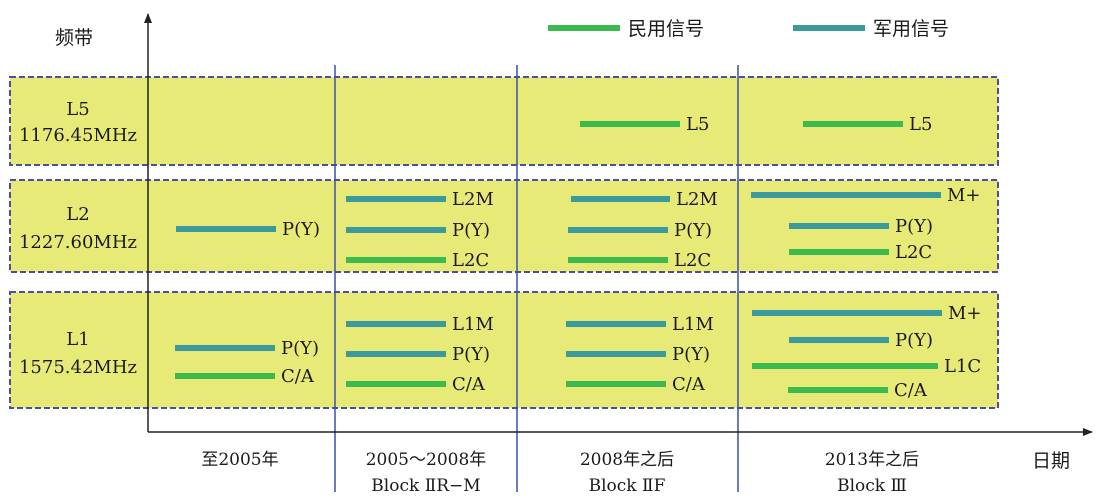  What do you see at coordinates (239, 460) in the screenshot?
I see `era-label-0: 至2005年` at bounding box center [239, 460].